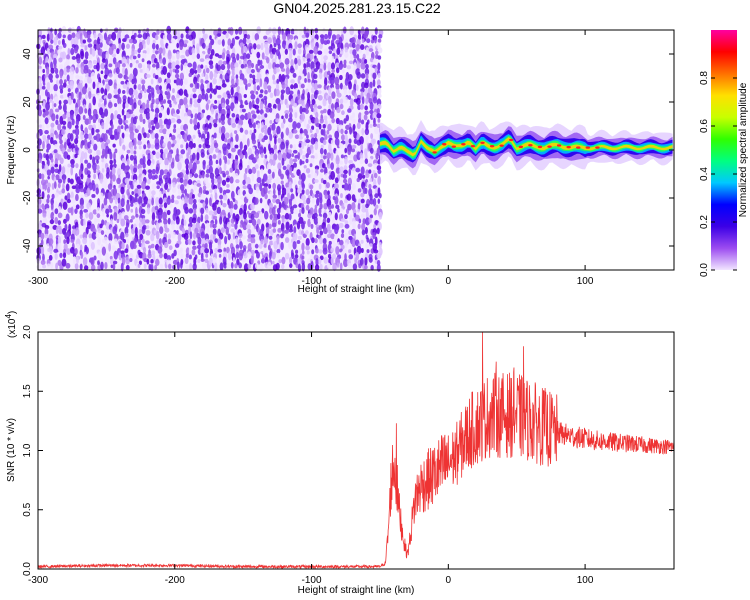 The image size is (750, 600). Describe the element at coordinates (348, 509) in the screenshot. I see `snr-y-tick: 0.5` at that location.